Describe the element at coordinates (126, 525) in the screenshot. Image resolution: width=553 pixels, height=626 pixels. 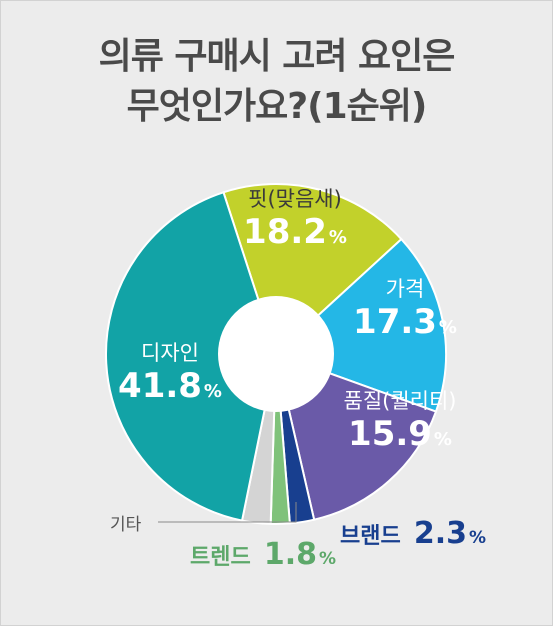
I see `label-other-name: 기타` at that location.